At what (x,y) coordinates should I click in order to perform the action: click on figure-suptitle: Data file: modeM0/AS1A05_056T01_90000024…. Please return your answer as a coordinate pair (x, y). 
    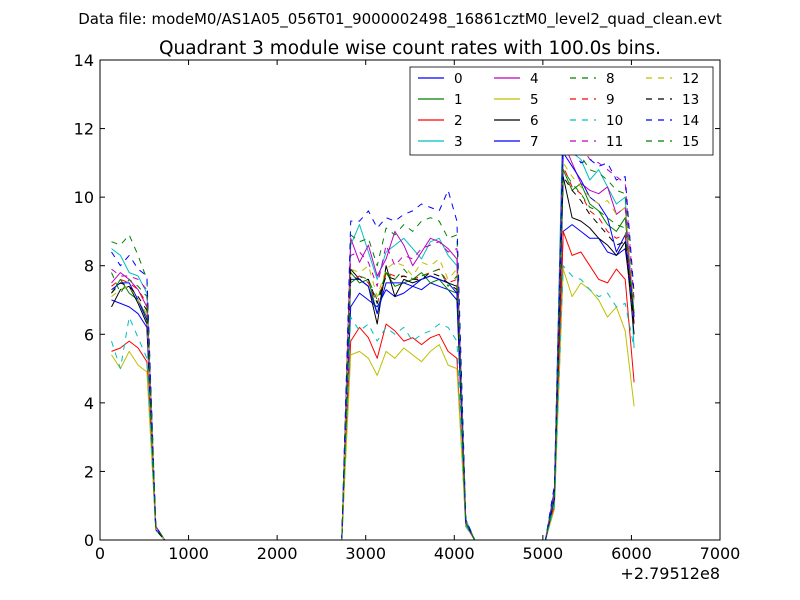
    Looking at the image, I should click on (400, 19).